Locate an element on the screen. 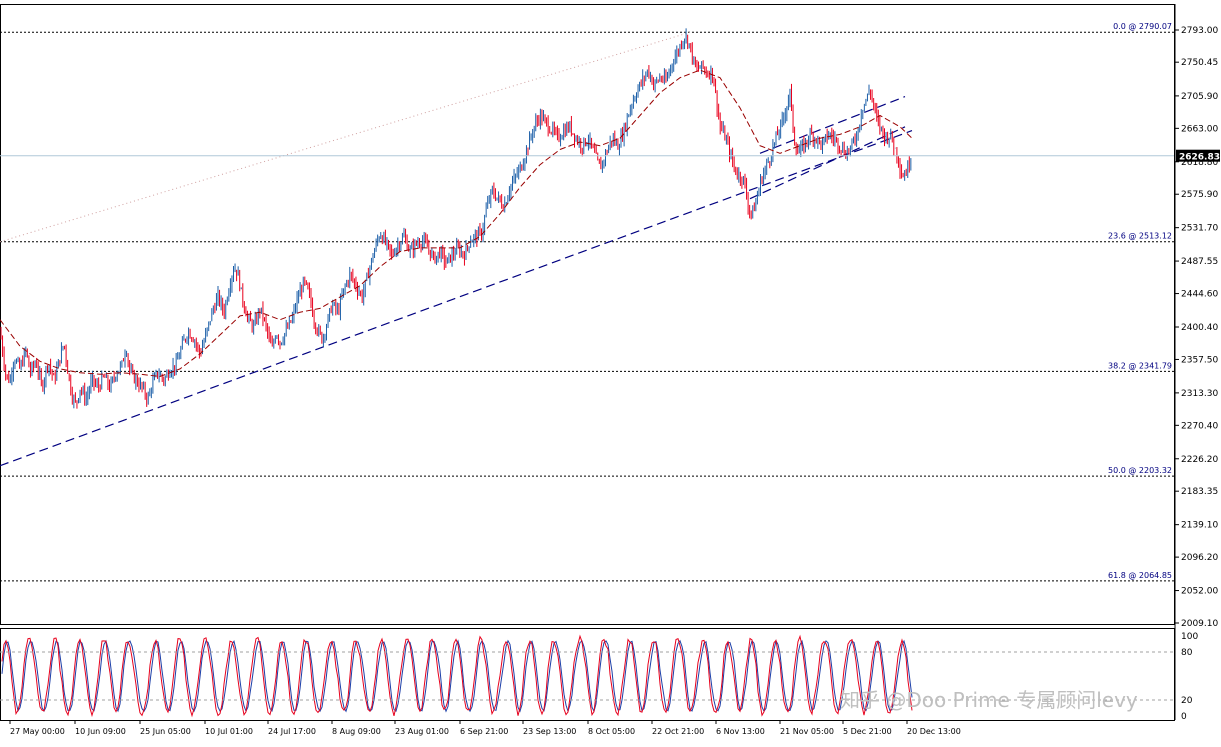 The width and height of the screenshot is (1221, 747). x-tick-label: 24 Jul 17:00 is located at coordinates (292, 731).